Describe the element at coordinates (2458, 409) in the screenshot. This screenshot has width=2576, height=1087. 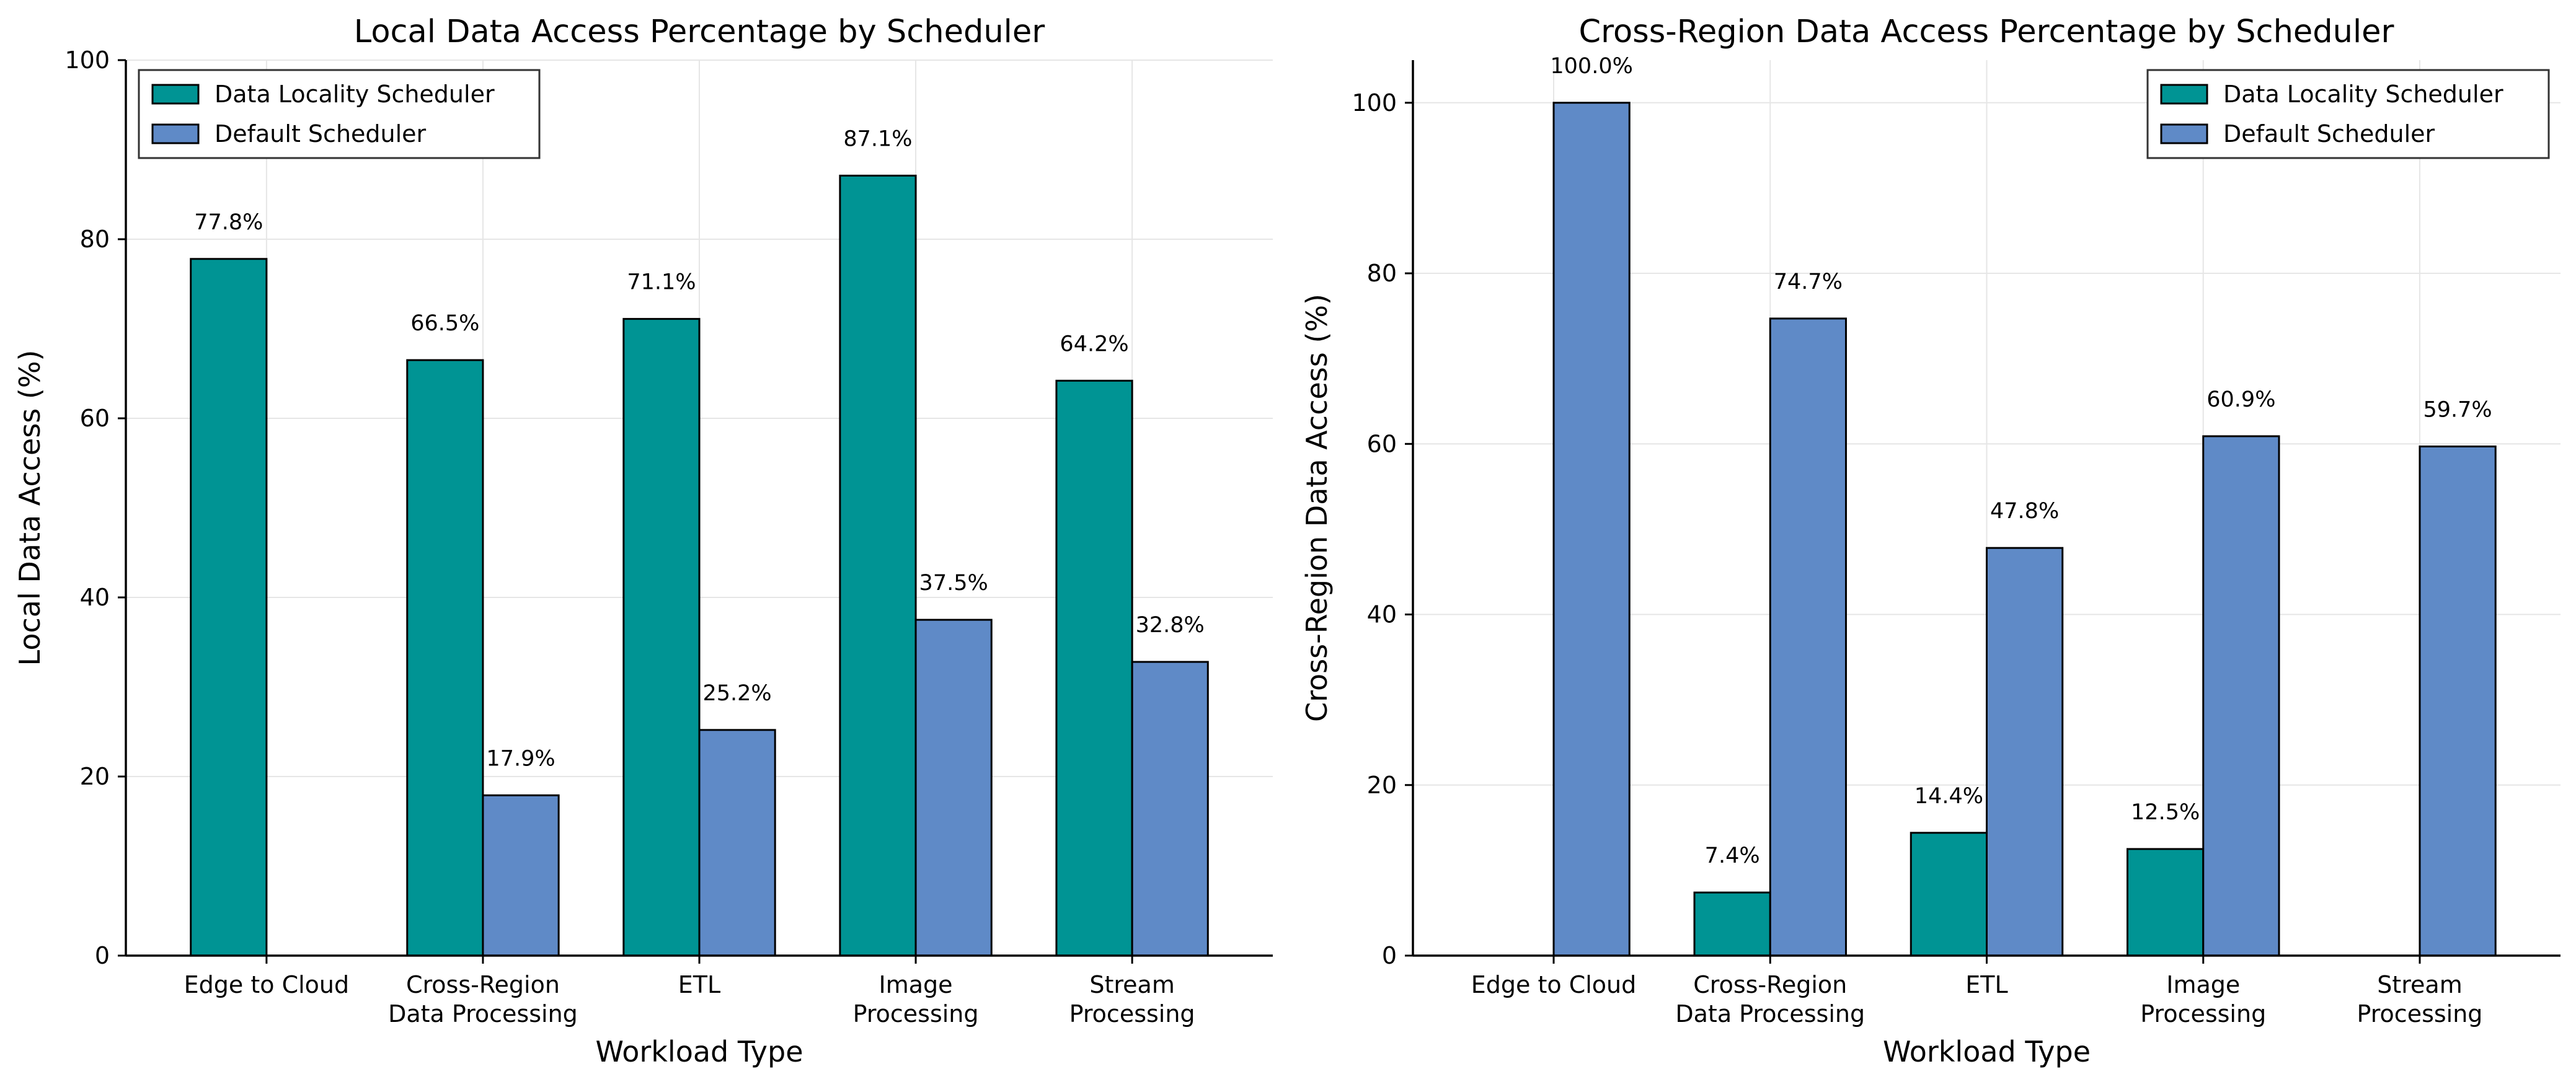
I see `data-label: 59.7%` at that location.